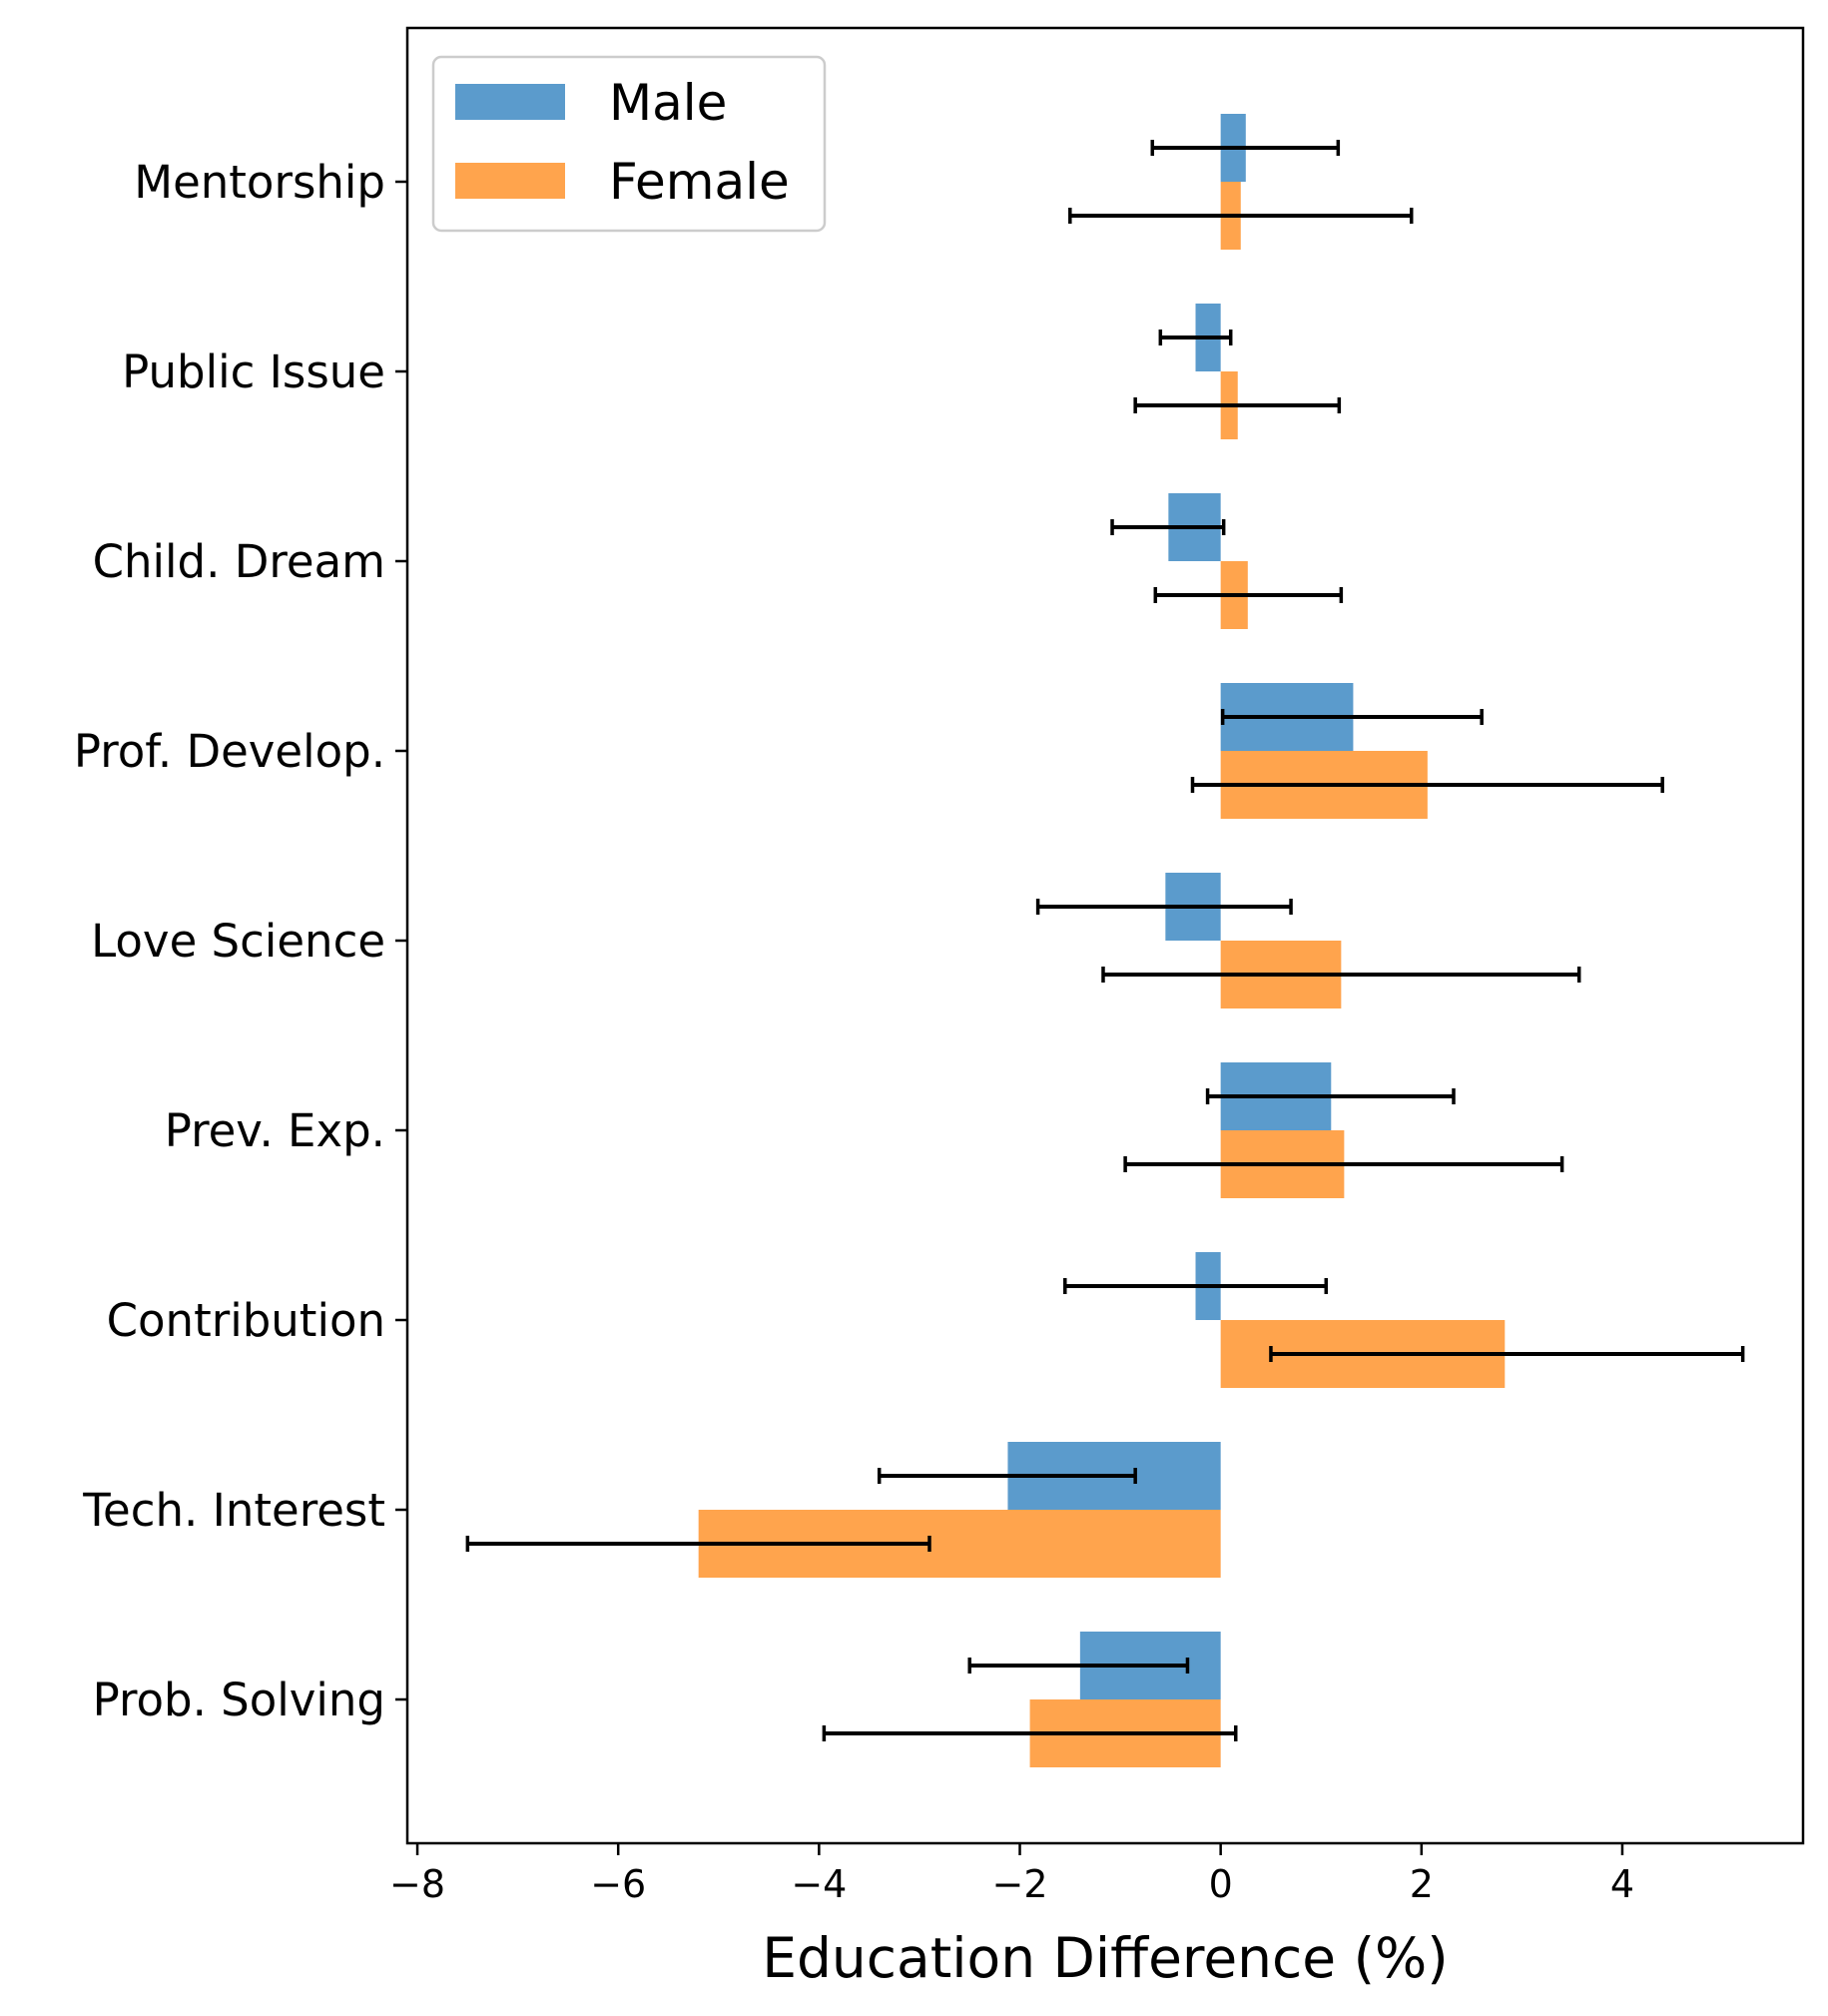  Describe the element at coordinates (510, 102) in the screenshot. I see `legend-swatch-male` at that location.